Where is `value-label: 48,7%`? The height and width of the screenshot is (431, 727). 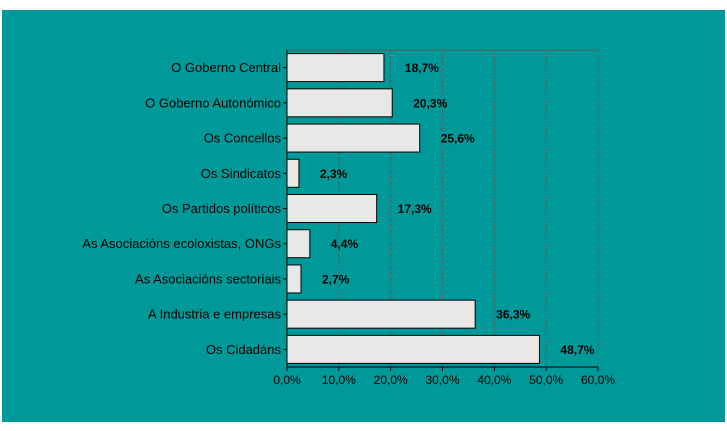 value-label: 48,7% is located at coordinates (577, 350).